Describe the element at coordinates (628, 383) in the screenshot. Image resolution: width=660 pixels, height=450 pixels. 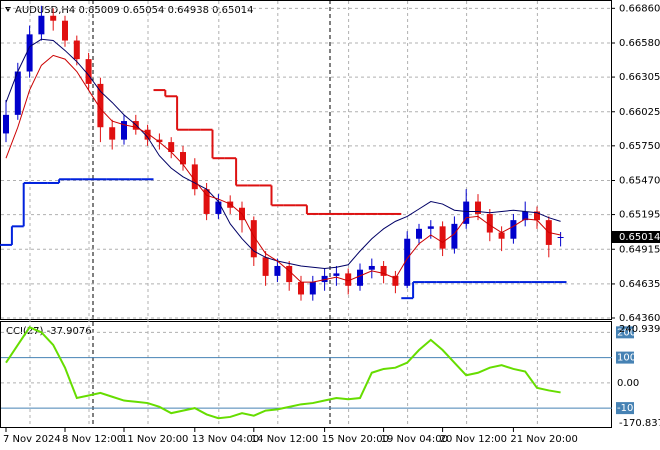
I see `cci-tick-label: 0.00` at that location.